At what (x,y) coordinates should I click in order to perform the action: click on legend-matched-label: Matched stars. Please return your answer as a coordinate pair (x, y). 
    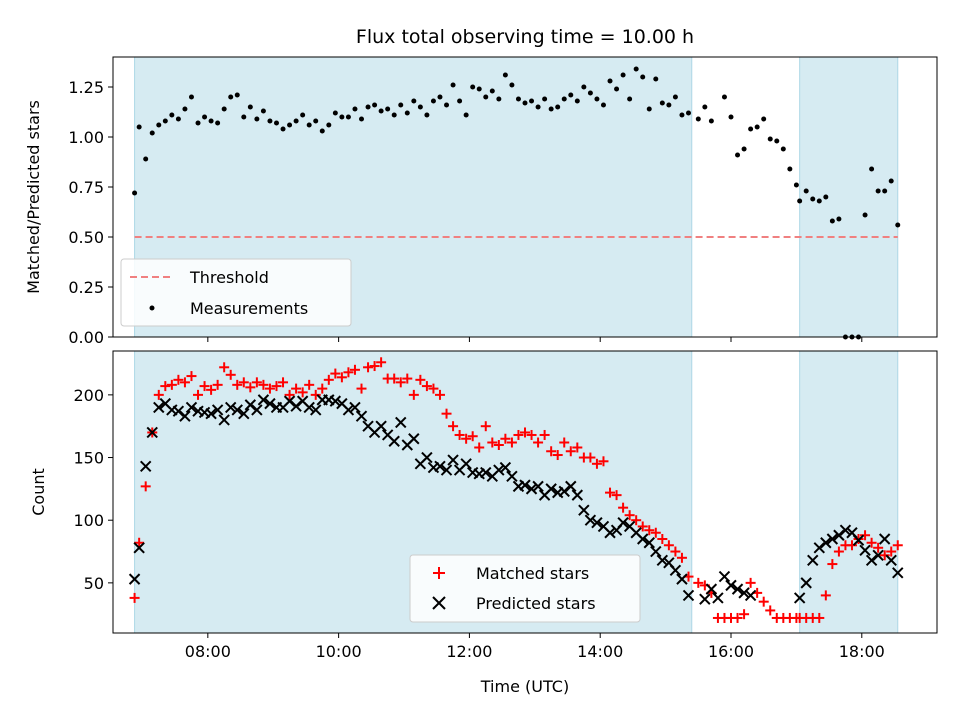
    Looking at the image, I should click on (532, 573).